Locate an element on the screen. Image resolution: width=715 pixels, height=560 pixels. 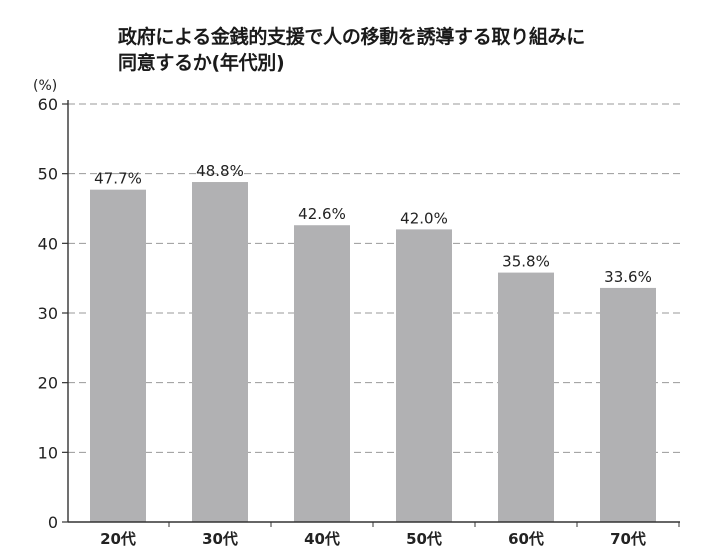
x-category-label: 30代 is located at coordinates (220, 539).